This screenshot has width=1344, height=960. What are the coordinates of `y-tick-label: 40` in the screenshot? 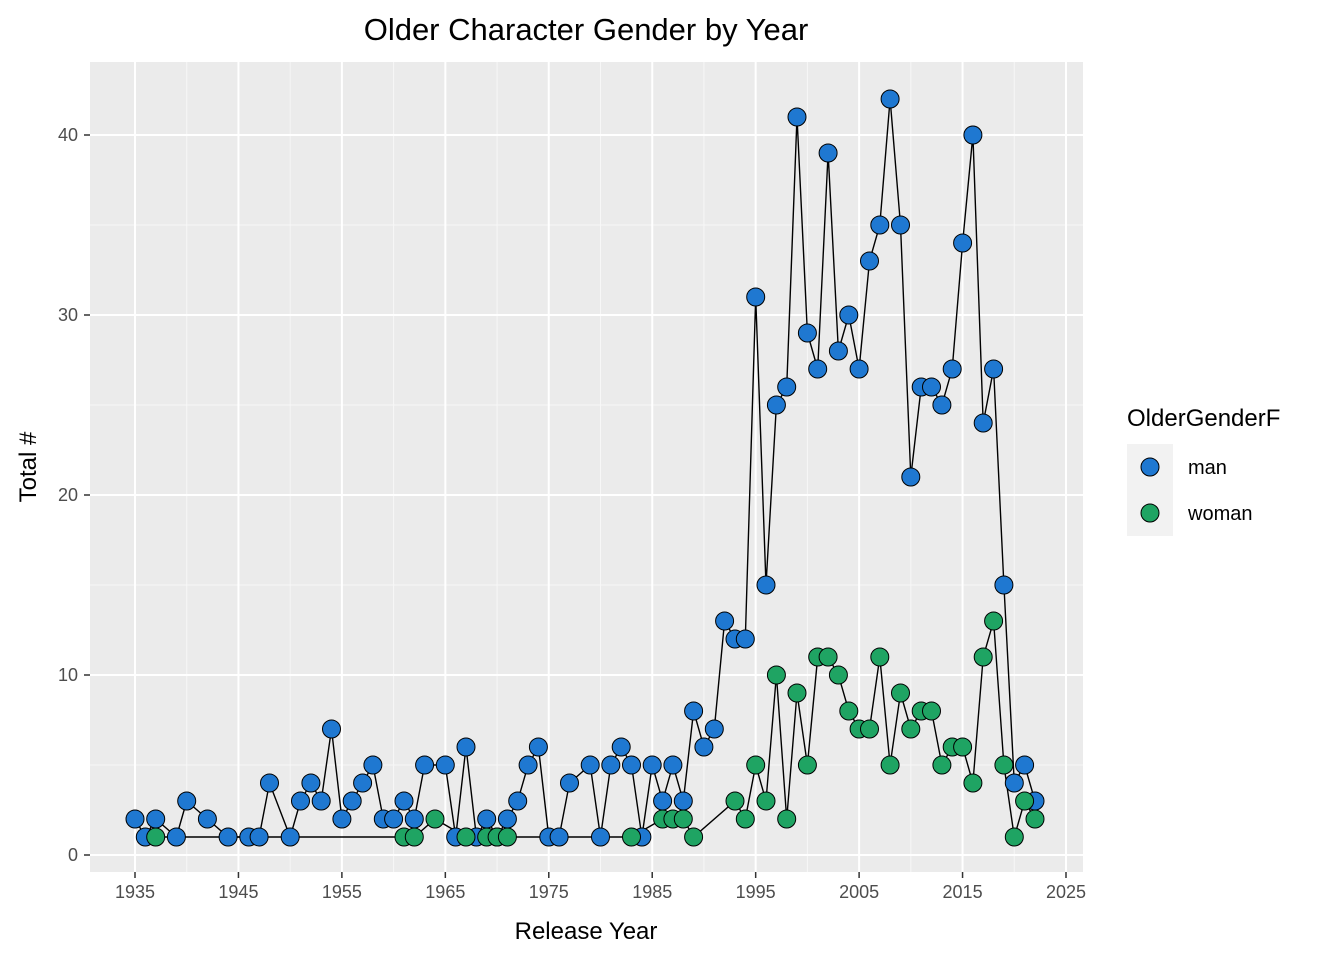 It's located at (68, 135).